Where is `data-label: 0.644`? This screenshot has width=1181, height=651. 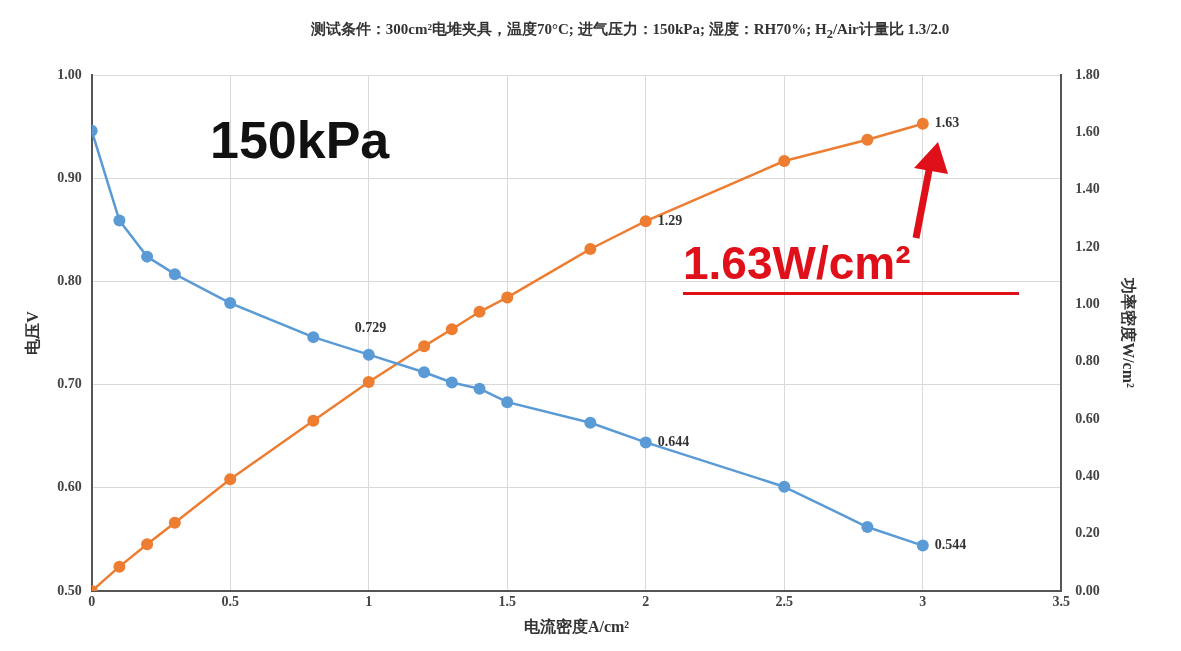
data-label: 0.644 is located at coordinates (673, 441).